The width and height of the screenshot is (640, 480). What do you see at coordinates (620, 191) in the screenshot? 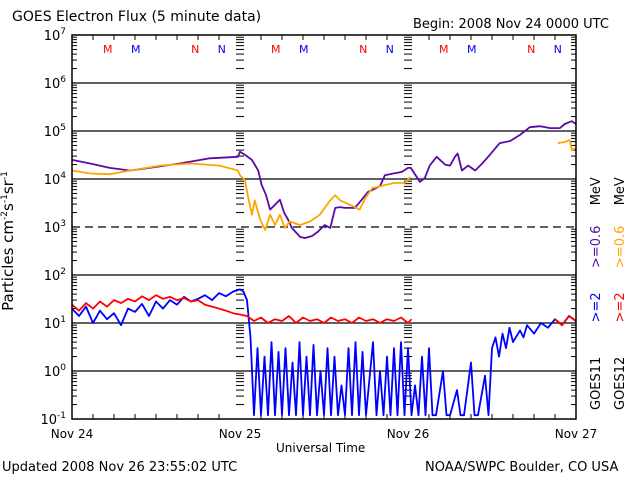
I see `legend-goes12-unit: MeV` at bounding box center [620, 191].